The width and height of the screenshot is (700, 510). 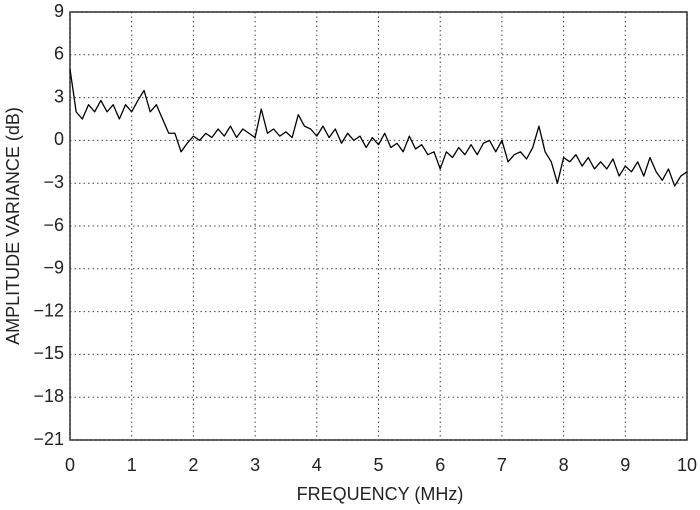 I want to click on y-tick-label: −12, so click(x=48, y=310).